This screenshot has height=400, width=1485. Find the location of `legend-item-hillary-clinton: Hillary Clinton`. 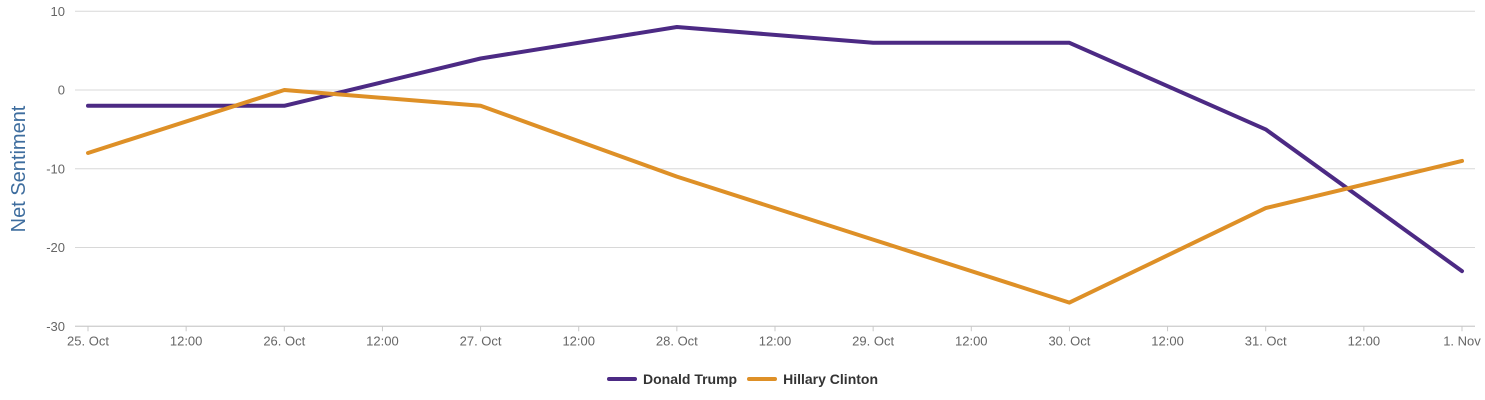

legend-item-hillary-clinton: Hillary Clinton is located at coordinates (812, 379).